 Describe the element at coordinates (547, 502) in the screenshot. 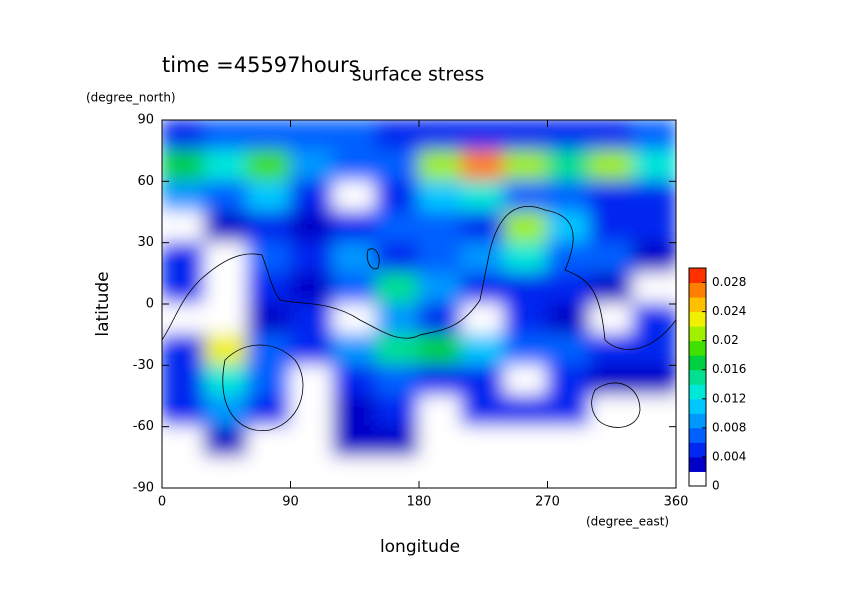

I see `x-tick-label: 270` at that location.